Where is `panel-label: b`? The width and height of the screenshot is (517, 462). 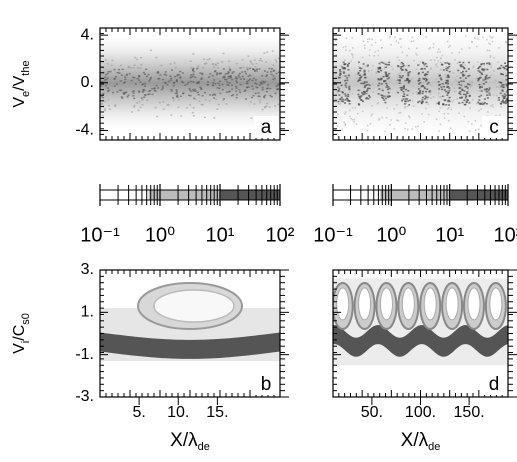 panel-label: b is located at coordinates (266, 384).